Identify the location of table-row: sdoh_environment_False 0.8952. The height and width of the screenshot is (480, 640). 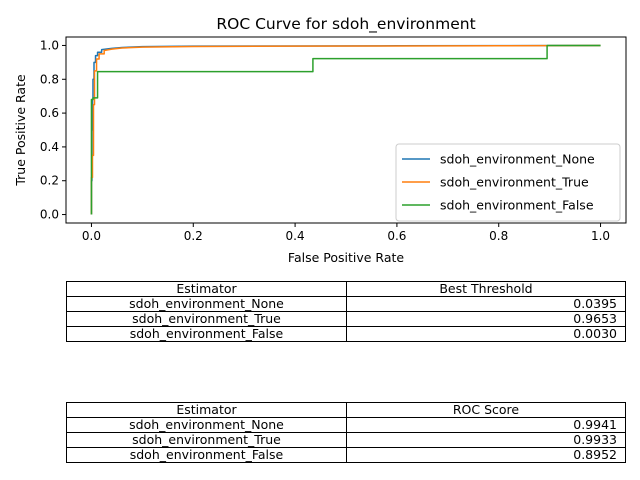
(346, 455).